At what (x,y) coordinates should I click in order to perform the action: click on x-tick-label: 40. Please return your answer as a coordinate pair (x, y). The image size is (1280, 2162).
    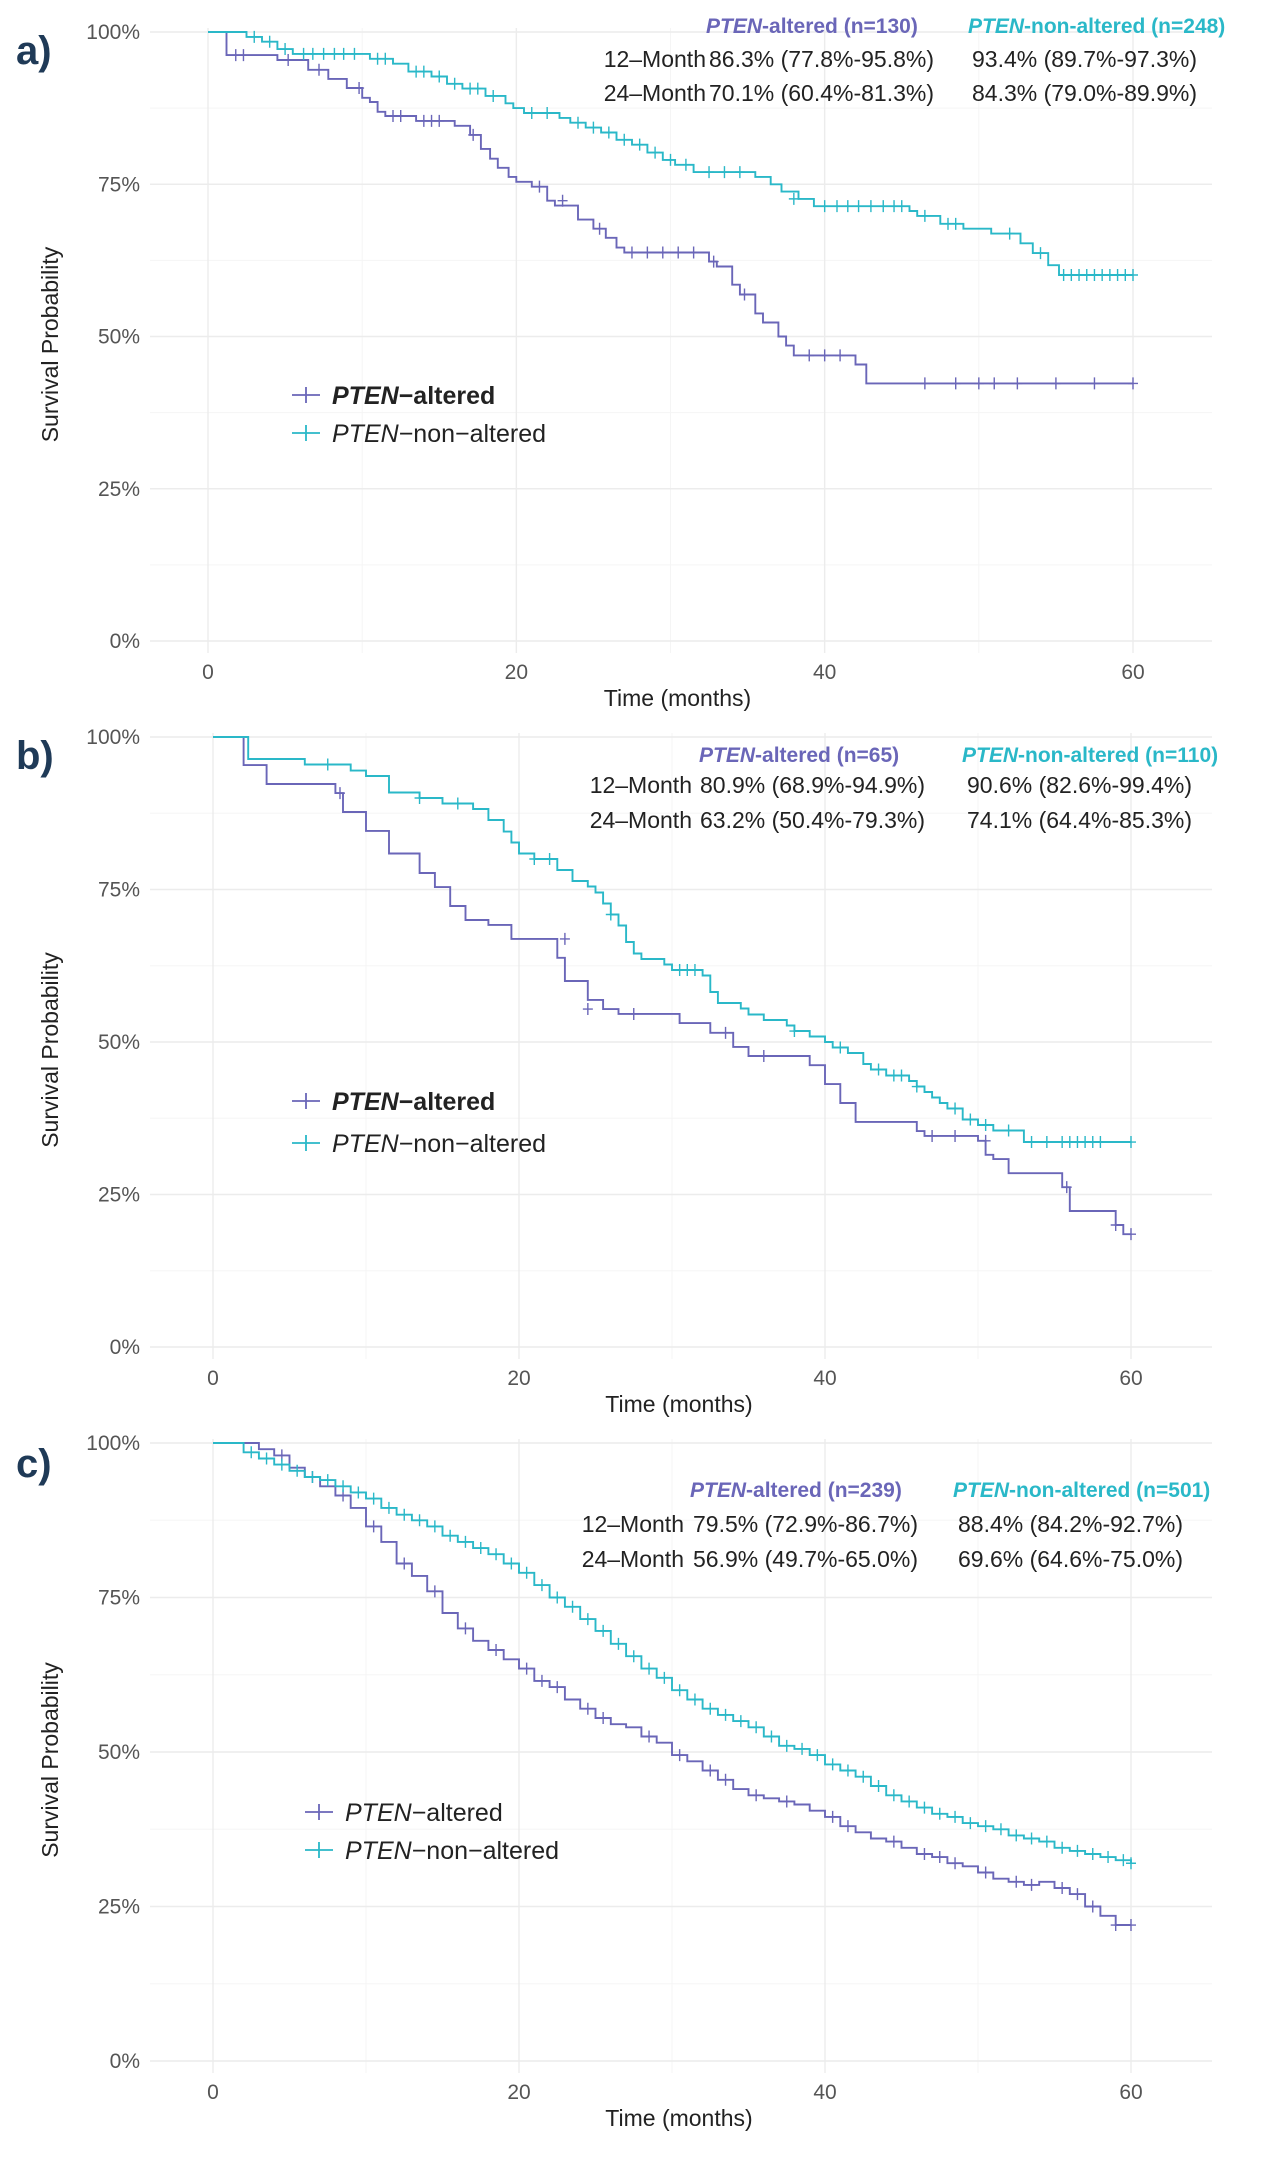
    Looking at the image, I should click on (824, 1378).